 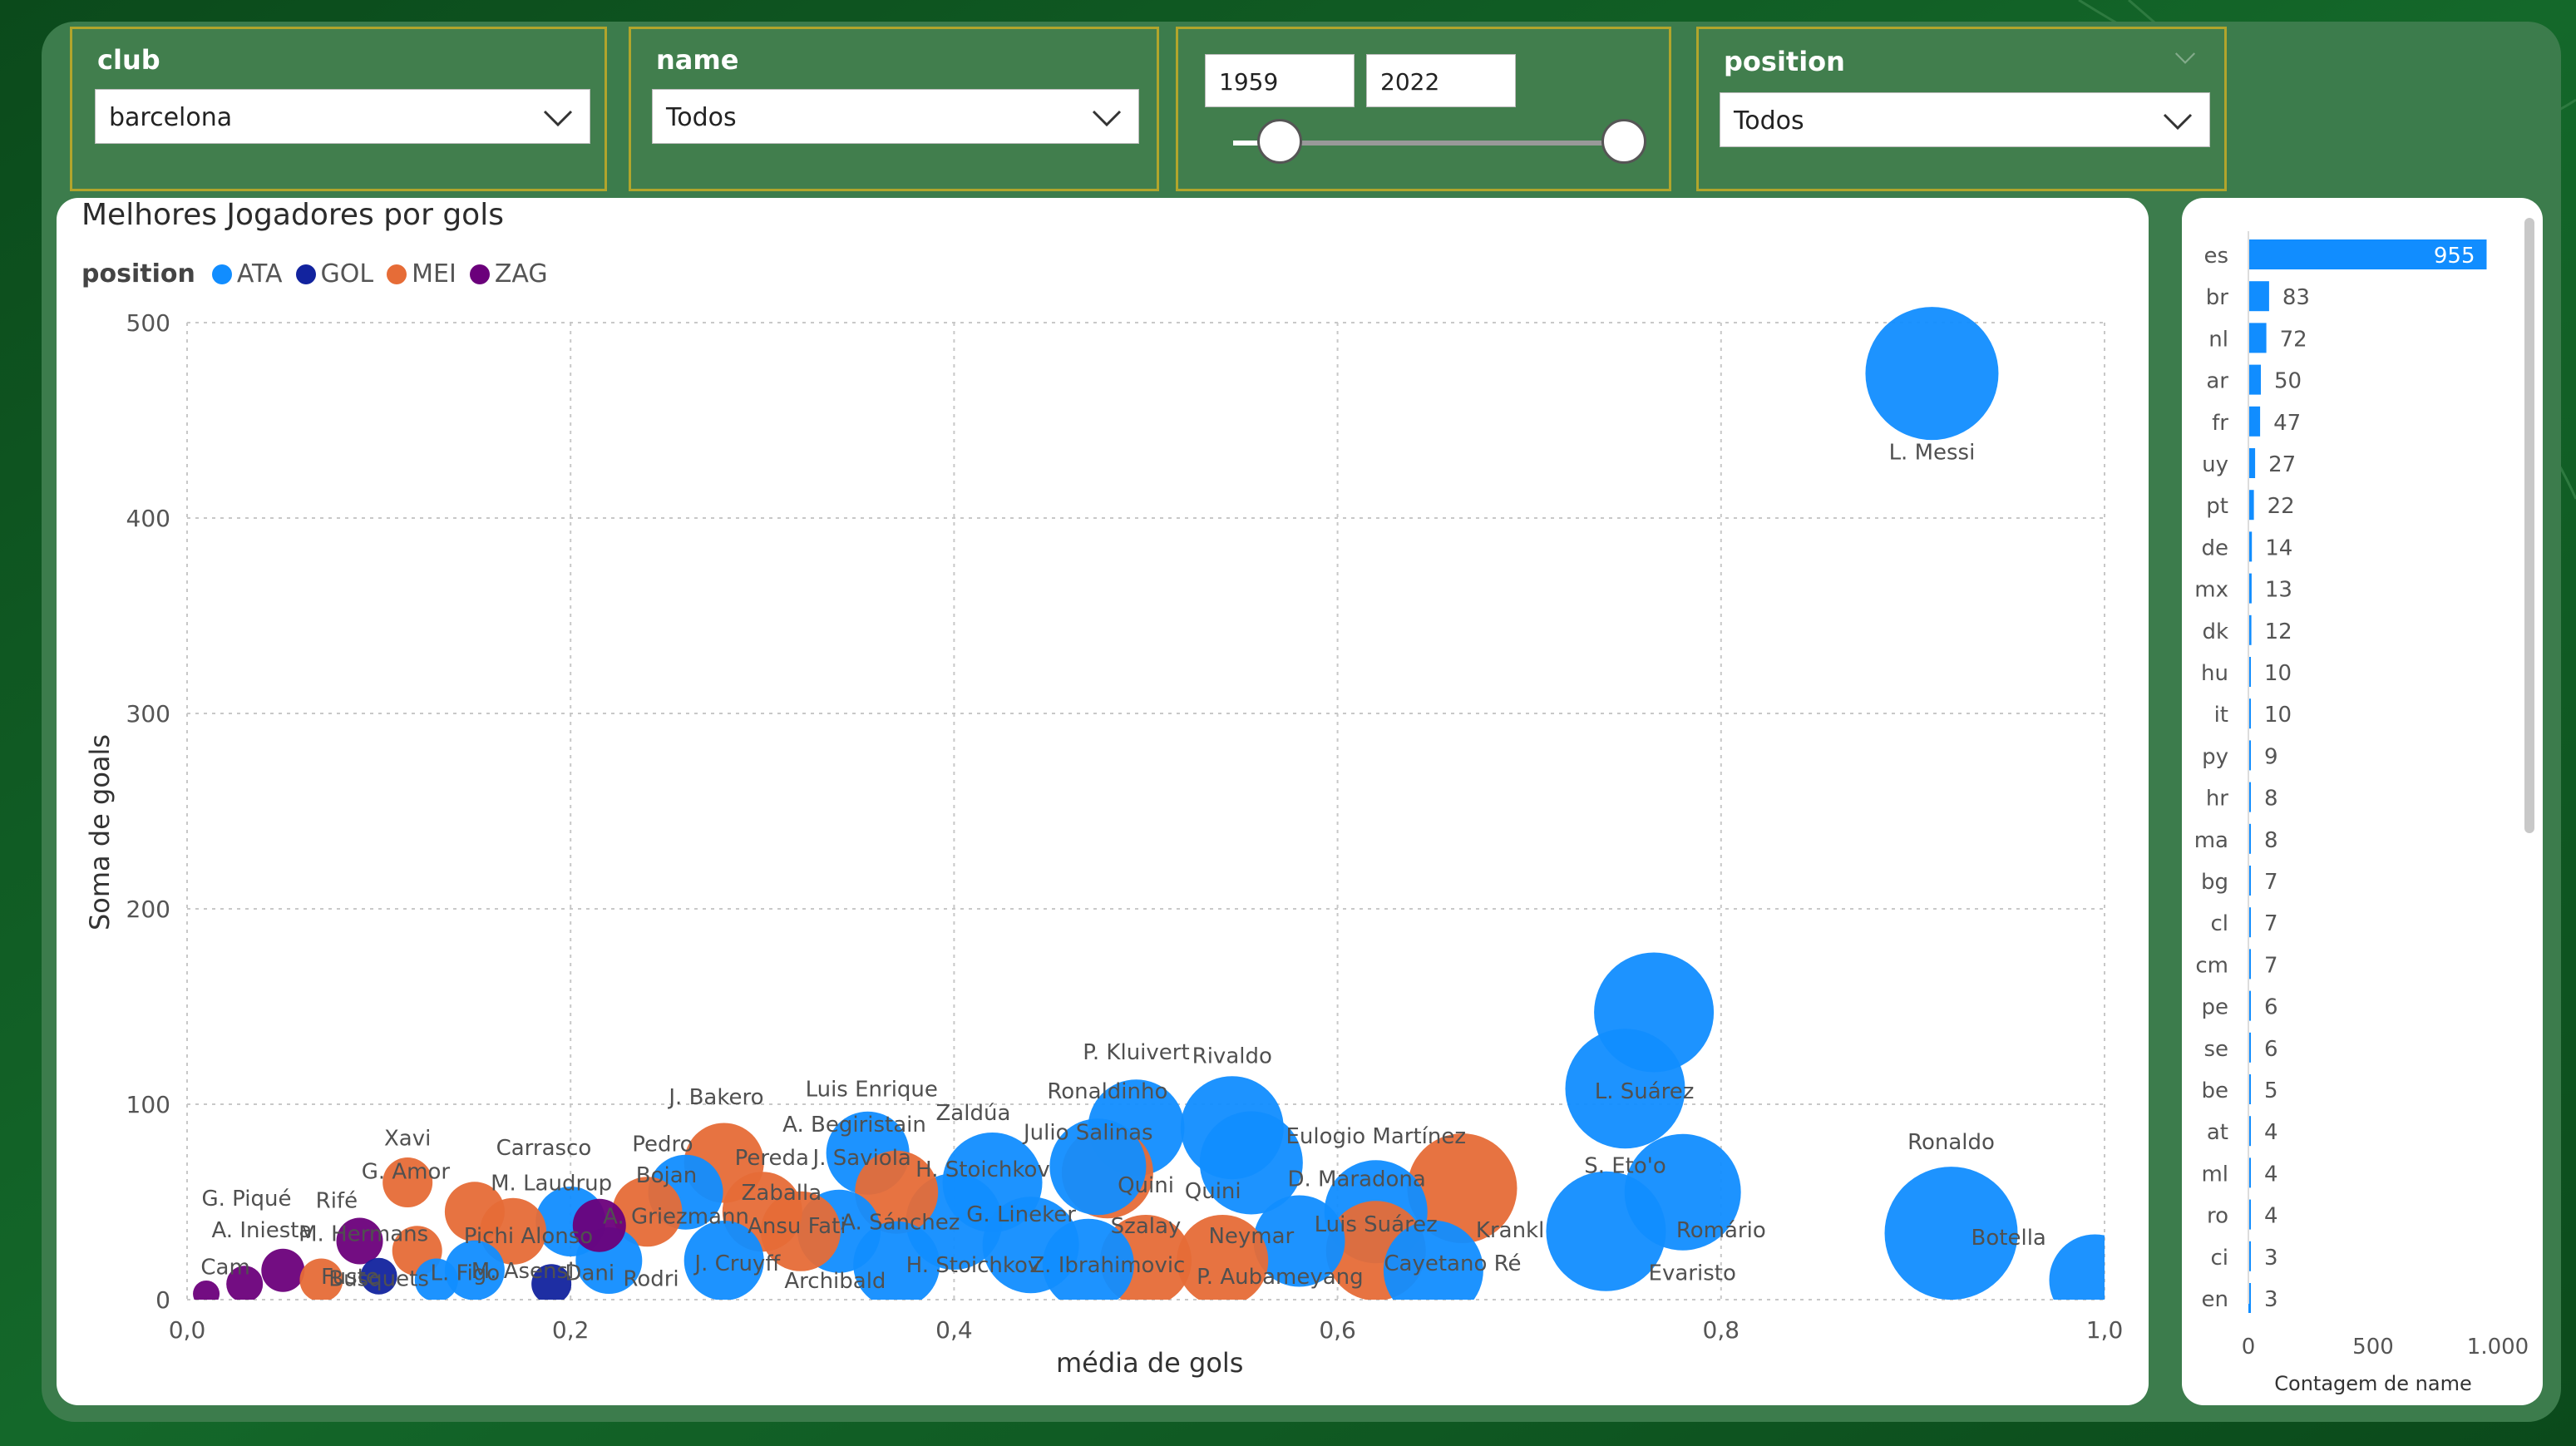 What do you see at coordinates (2498, 1347) in the screenshot?
I see `bar-x-tick-label: 1.000` at bounding box center [2498, 1347].